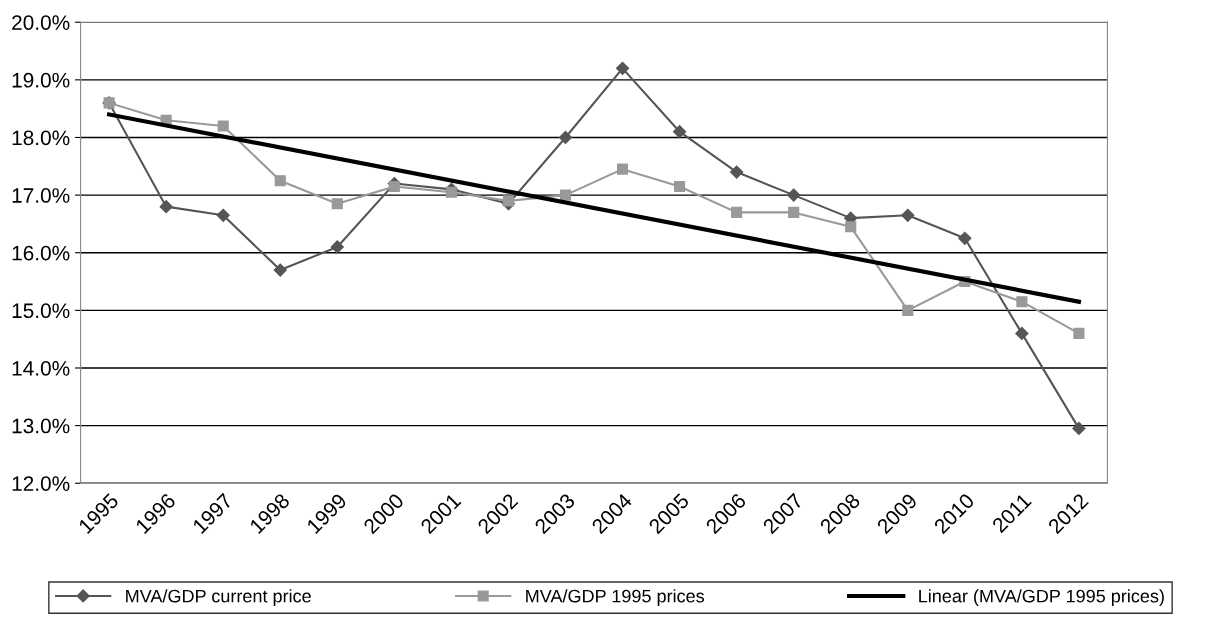 The width and height of the screenshot is (1221, 635). What do you see at coordinates (41, 195) in the screenshot?
I see `y-tick-label: 17.0%` at bounding box center [41, 195].